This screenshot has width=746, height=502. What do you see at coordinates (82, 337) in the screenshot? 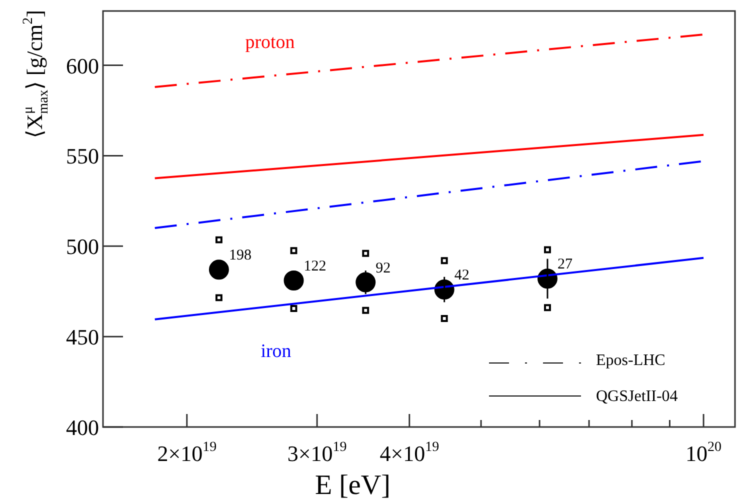
I see `y-tick-label: 450` at bounding box center [82, 337].